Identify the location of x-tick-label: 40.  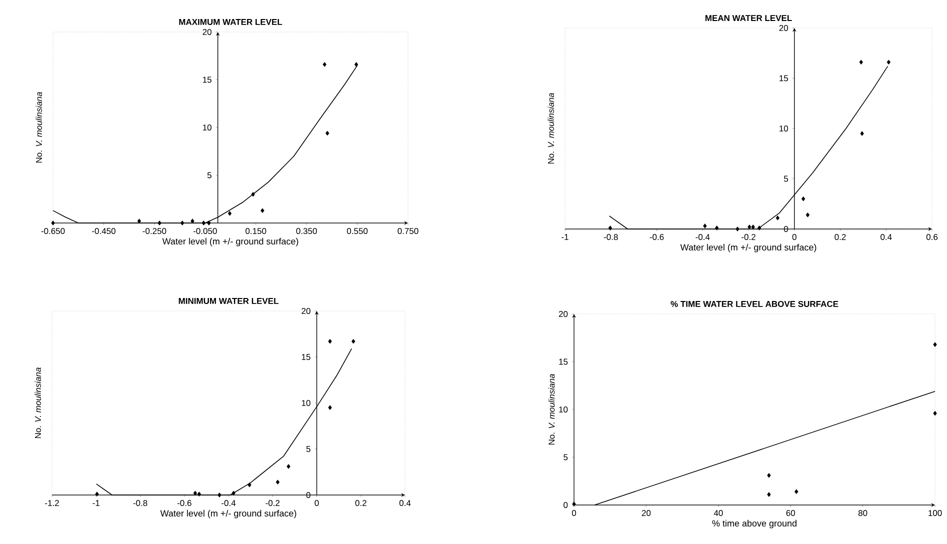
(718, 513).